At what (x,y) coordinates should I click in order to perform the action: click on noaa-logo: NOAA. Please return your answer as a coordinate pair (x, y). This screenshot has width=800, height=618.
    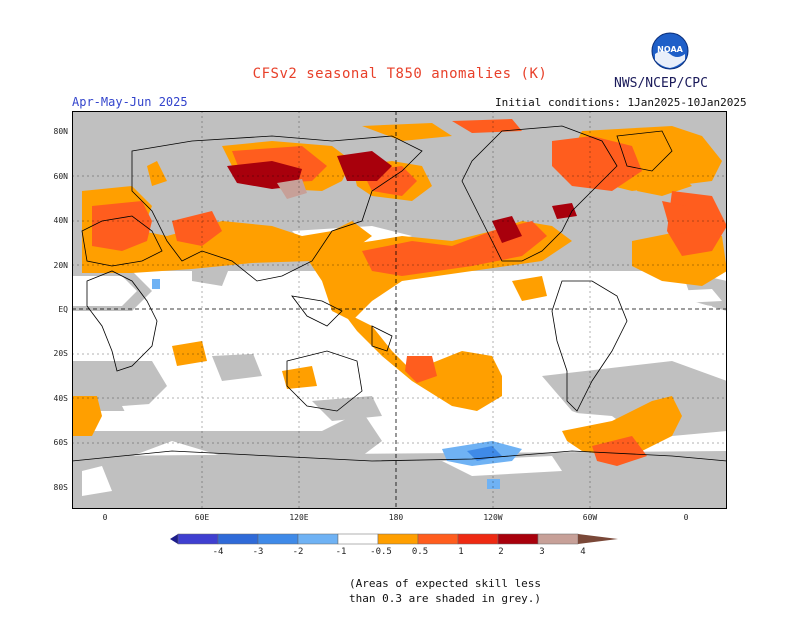
    Looking at the image, I should click on (670, 51).